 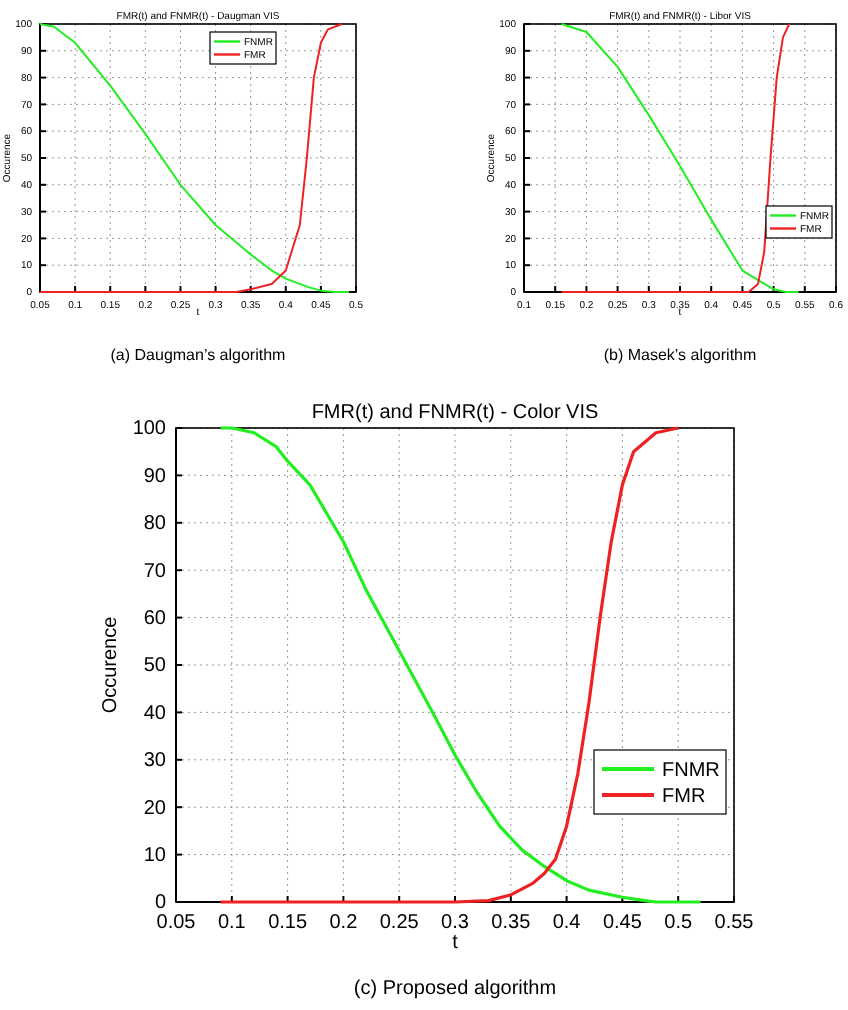 What do you see at coordinates (176, 923) in the screenshot?
I see `x-tick-label: 0.05` at bounding box center [176, 923].